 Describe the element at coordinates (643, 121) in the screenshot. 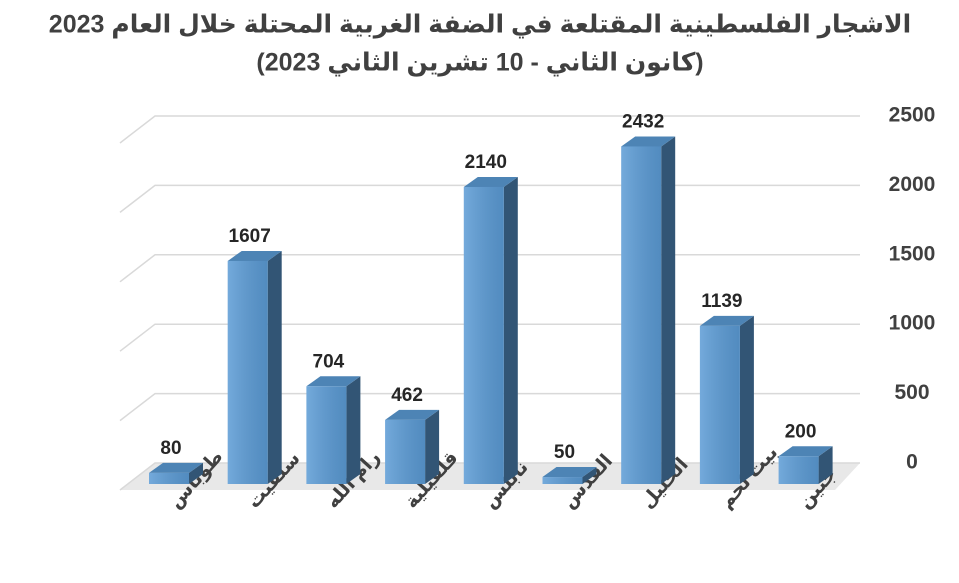

I see `value-label: 2432` at that location.